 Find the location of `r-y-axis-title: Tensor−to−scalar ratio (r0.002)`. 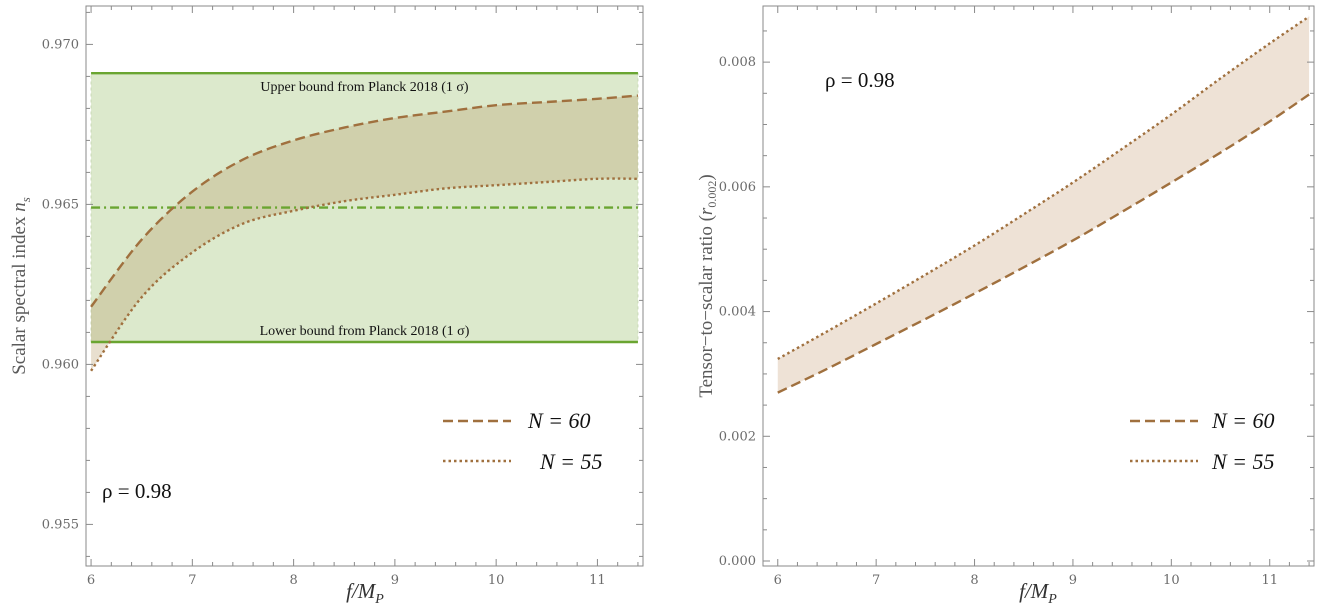

r-y-axis-title: Tensor−to−scalar ratio (r0.002) is located at coordinates (707, 285).